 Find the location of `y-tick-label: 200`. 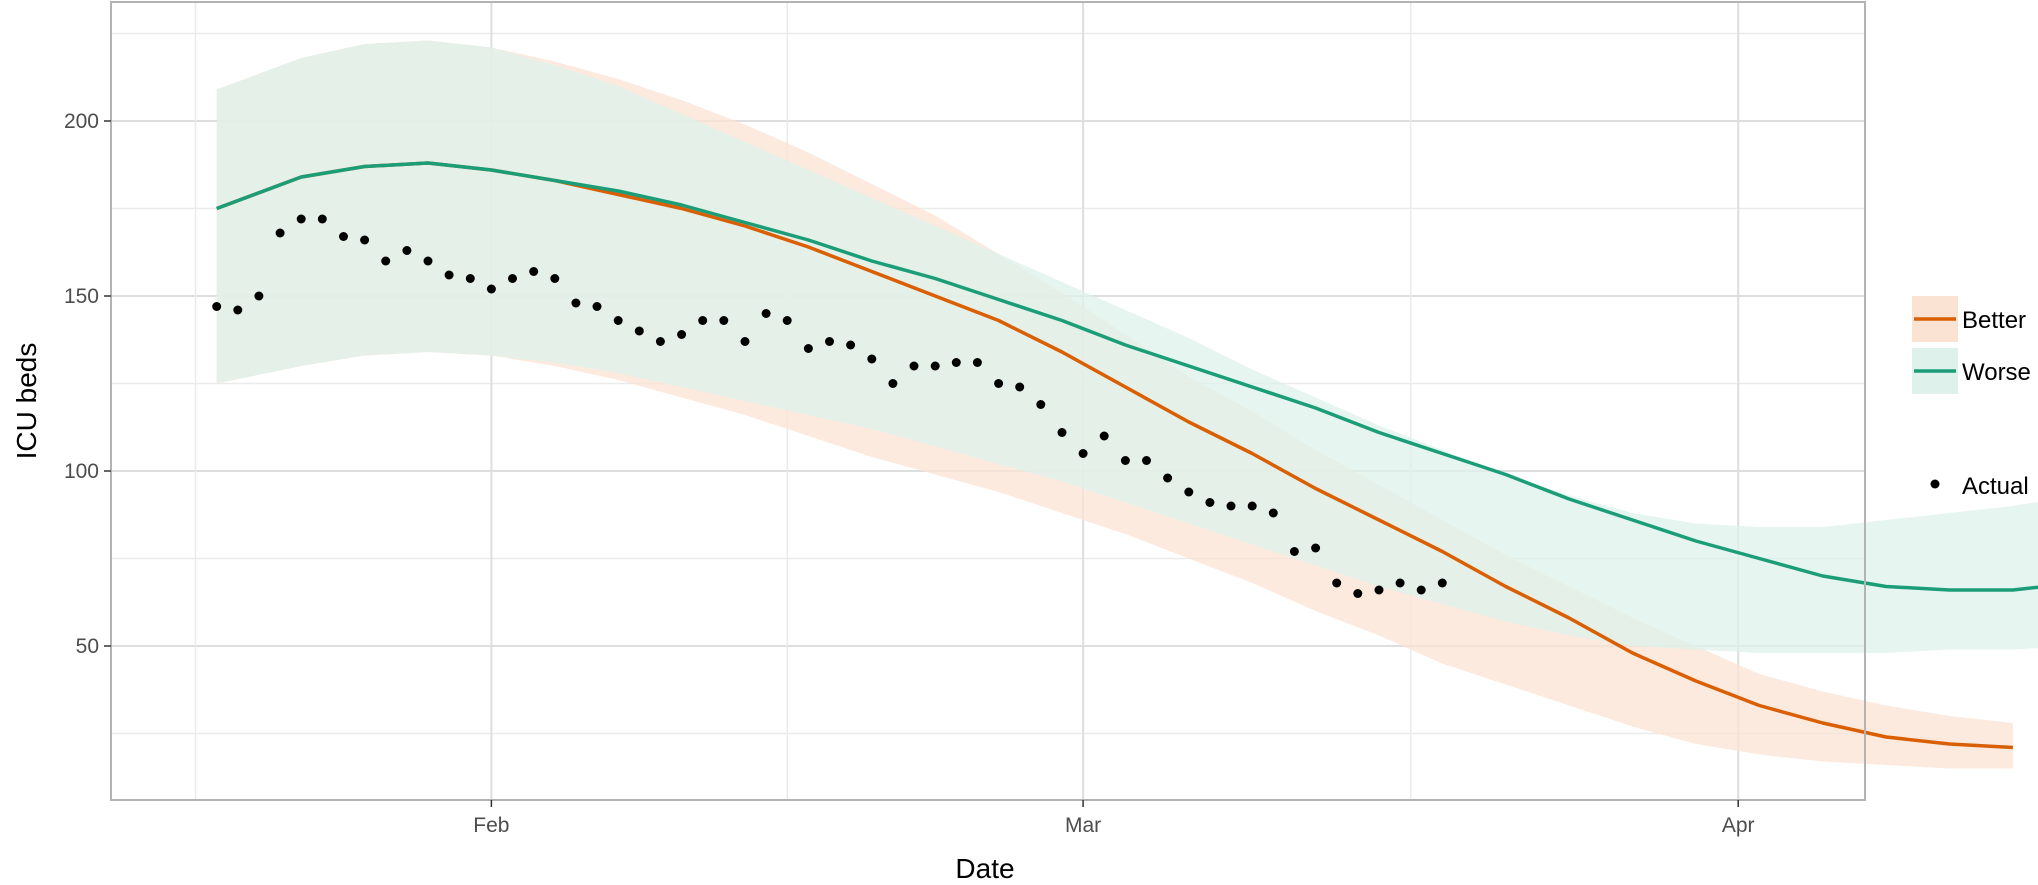

y-tick-label: 200 is located at coordinates (81, 121).